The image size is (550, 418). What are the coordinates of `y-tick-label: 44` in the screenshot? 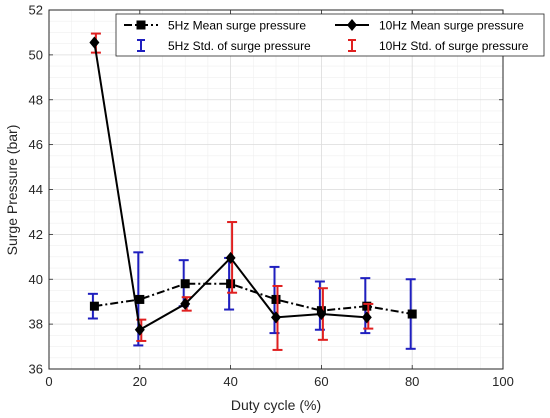 It's located at (36, 189).